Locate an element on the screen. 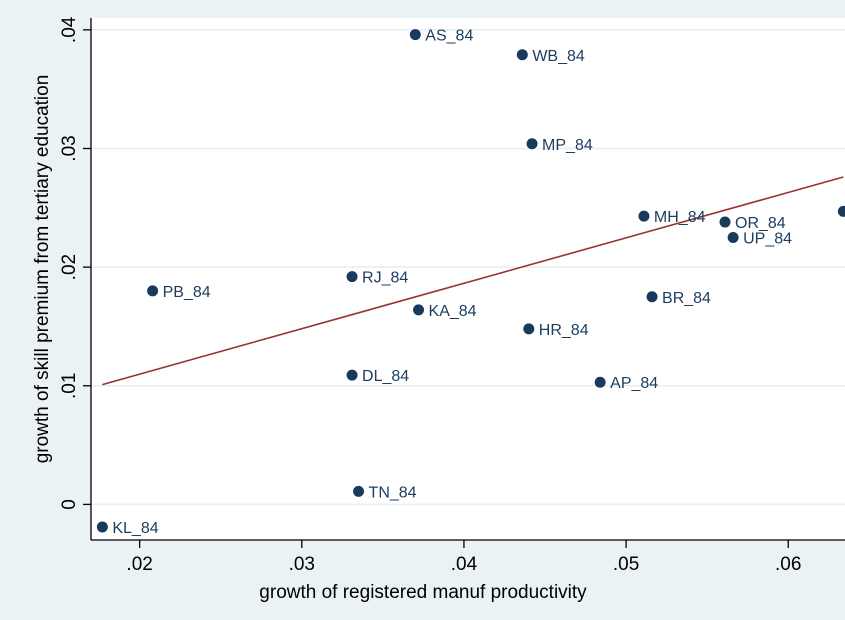 The height and width of the screenshot is (620, 845). x-tick-label: .03 is located at coordinates (302, 564).